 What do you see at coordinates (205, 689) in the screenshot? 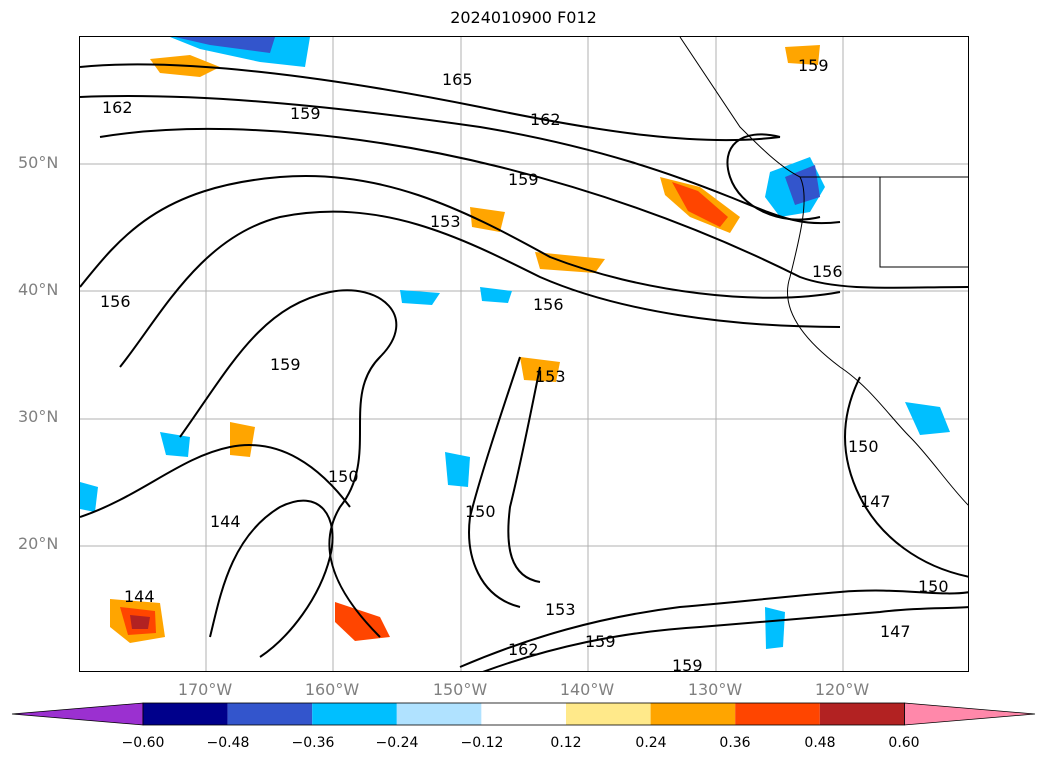
I see `lon-label-170w: 170°W` at bounding box center [205, 689].